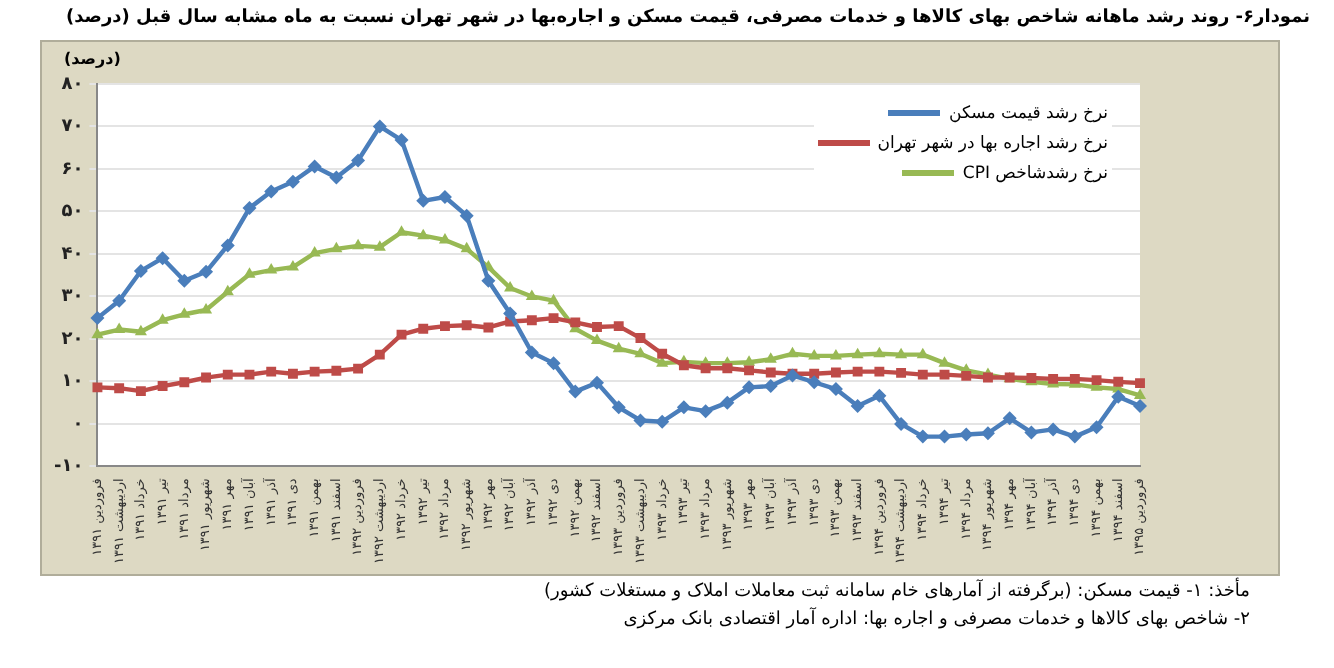  I want to click on y-tick-label: -۱۰, so click(68, 467).